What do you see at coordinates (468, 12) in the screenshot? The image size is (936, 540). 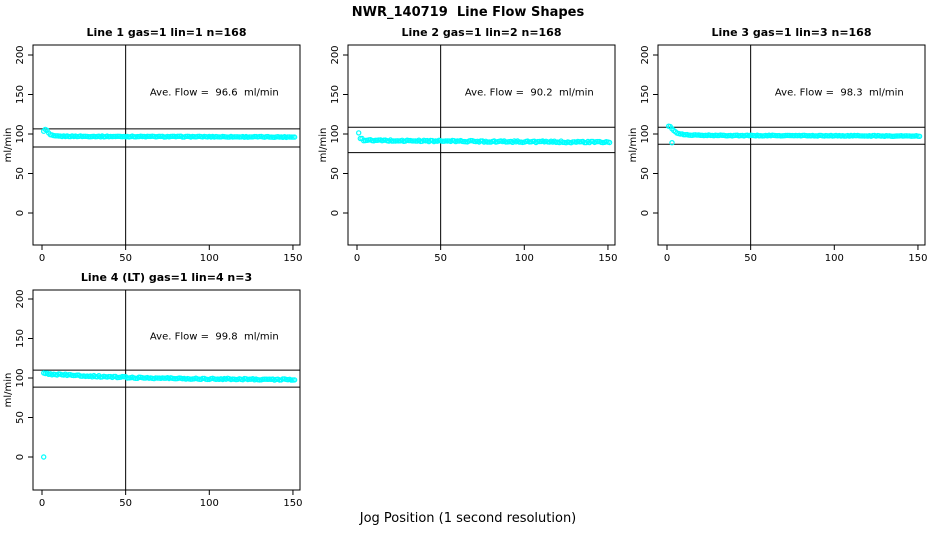 I see `chart-title: NWR_140719 Line Flow Shapes` at bounding box center [468, 12].